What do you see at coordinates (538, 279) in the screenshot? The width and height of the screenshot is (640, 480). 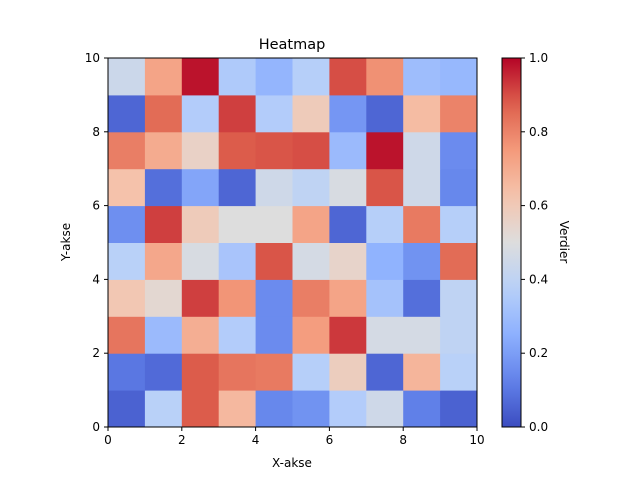 I see `colorbar-tick-label: 0.4` at bounding box center [538, 279].